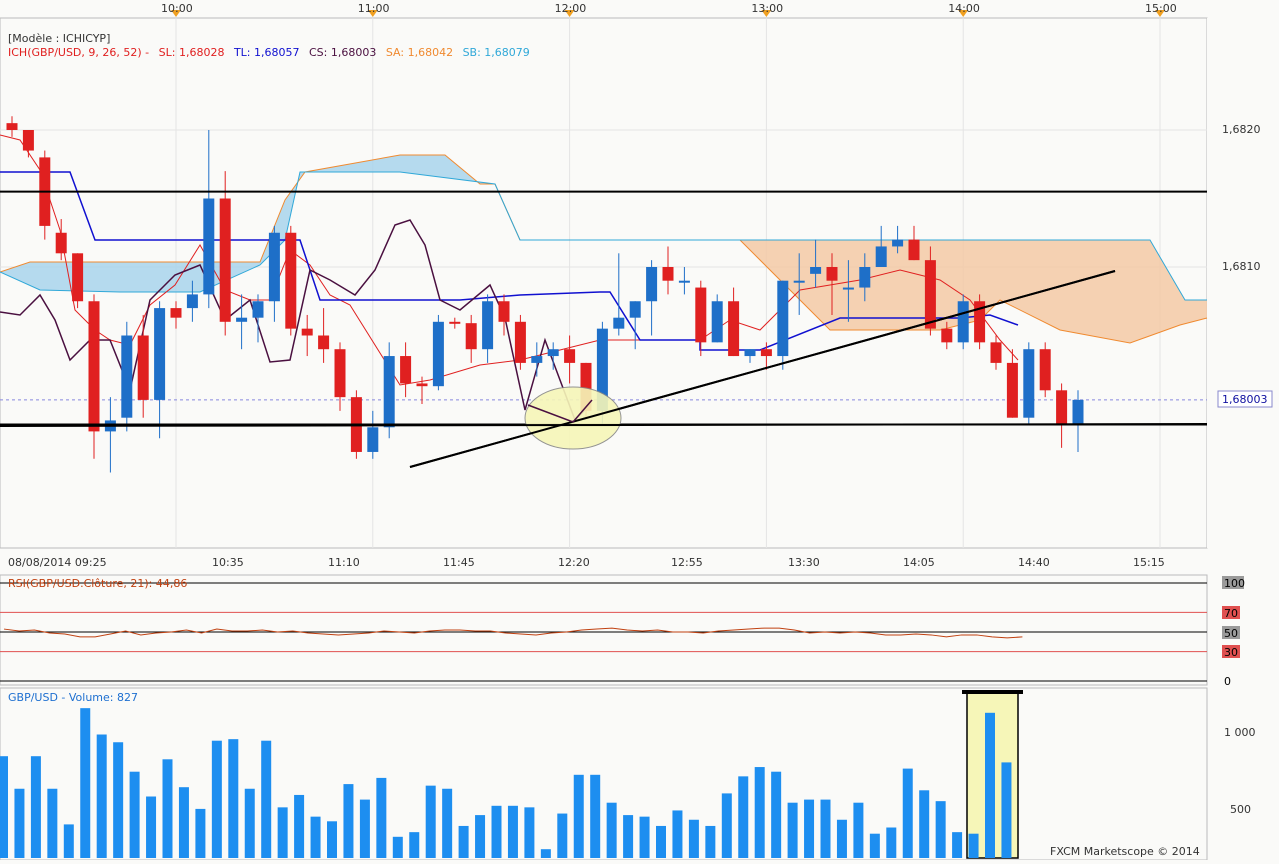 Image resolution: width=1279 pixels, height=864 pixels. What do you see at coordinates (1241, 266) in the screenshot?
I see `price-tick-2: 1,6810` at bounding box center [1241, 266].